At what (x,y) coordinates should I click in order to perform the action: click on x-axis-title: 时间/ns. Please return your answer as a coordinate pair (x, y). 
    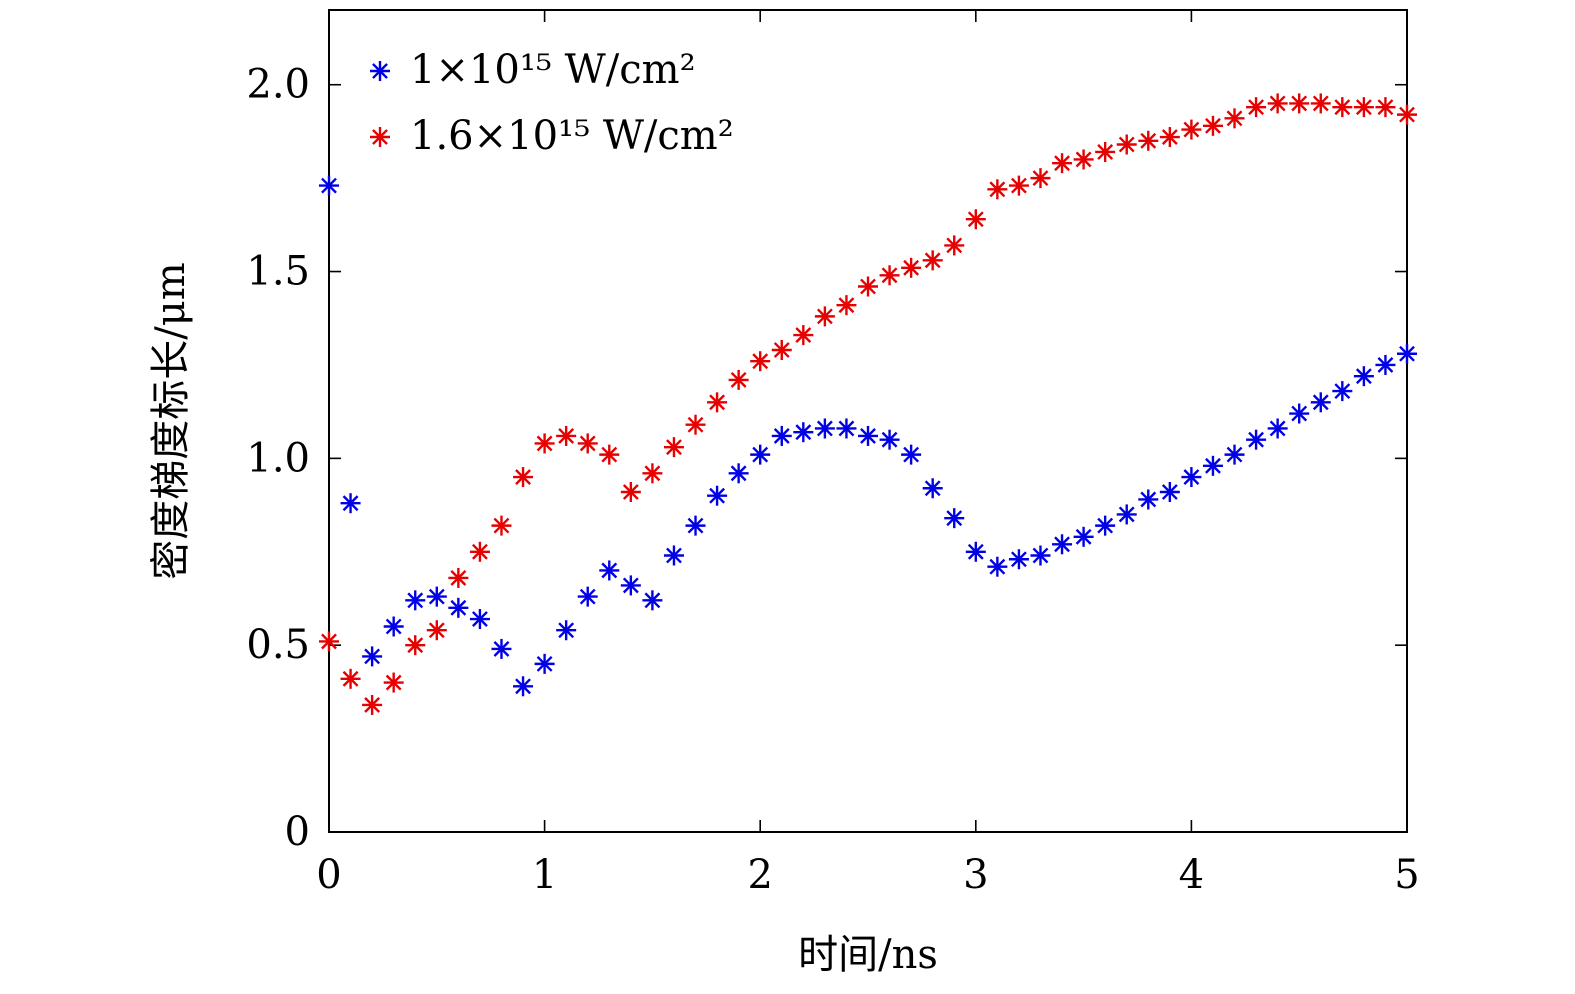
    Looking at the image, I should click on (868, 955).